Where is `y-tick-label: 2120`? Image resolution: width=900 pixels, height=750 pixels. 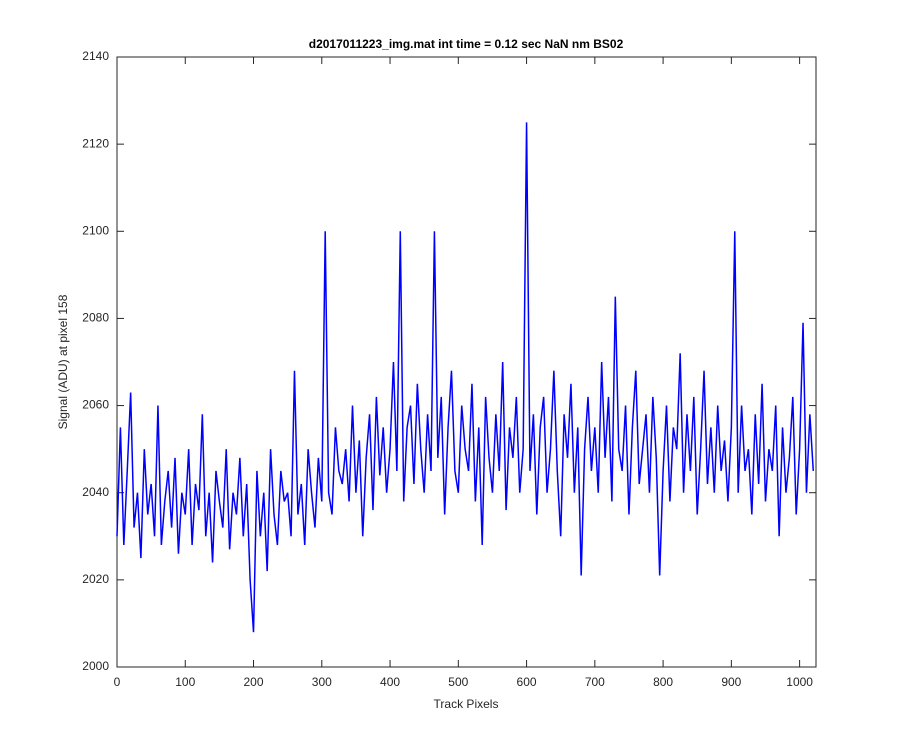
y-tick-label: 2120 is located at coordinates (95, 143).